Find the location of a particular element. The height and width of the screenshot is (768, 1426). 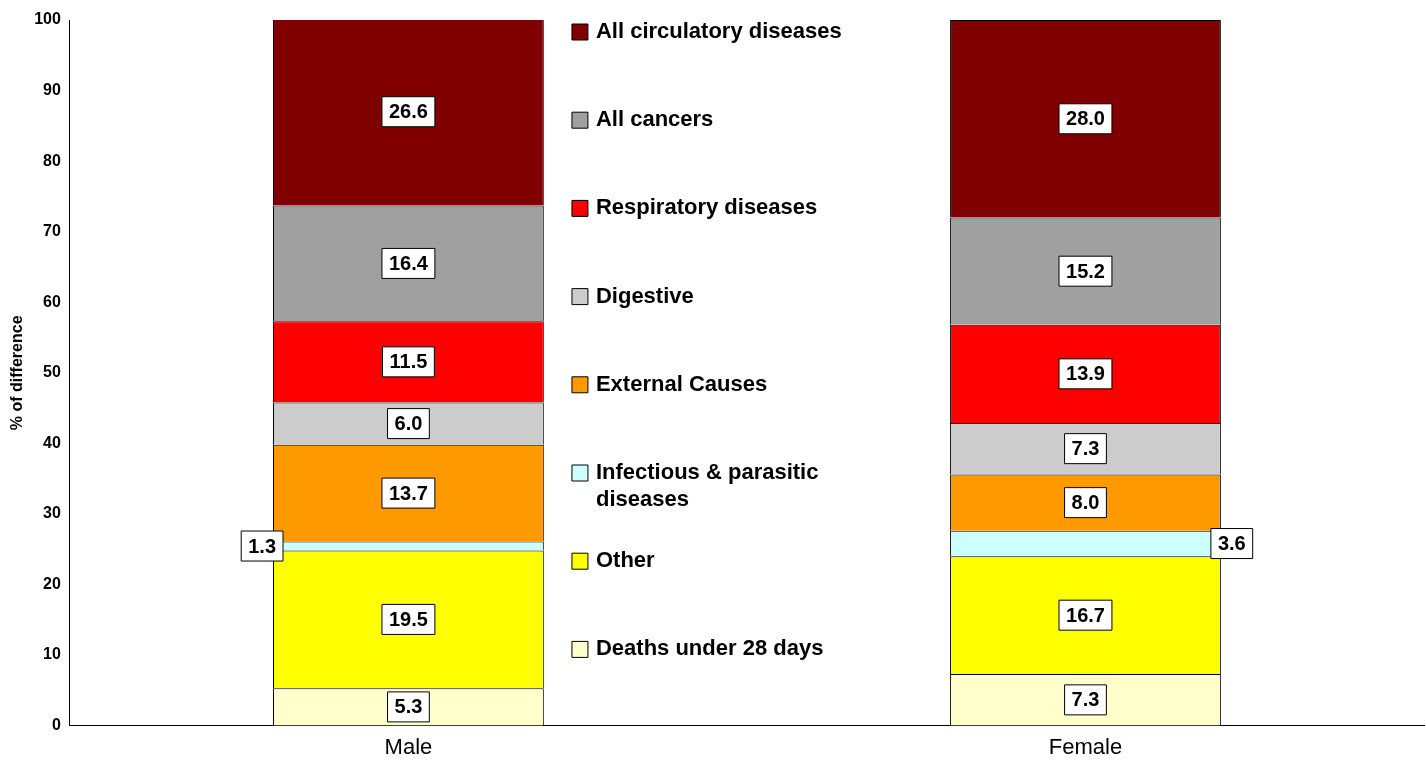

data-label: 8.0 is located at coordinates (1085, 502).